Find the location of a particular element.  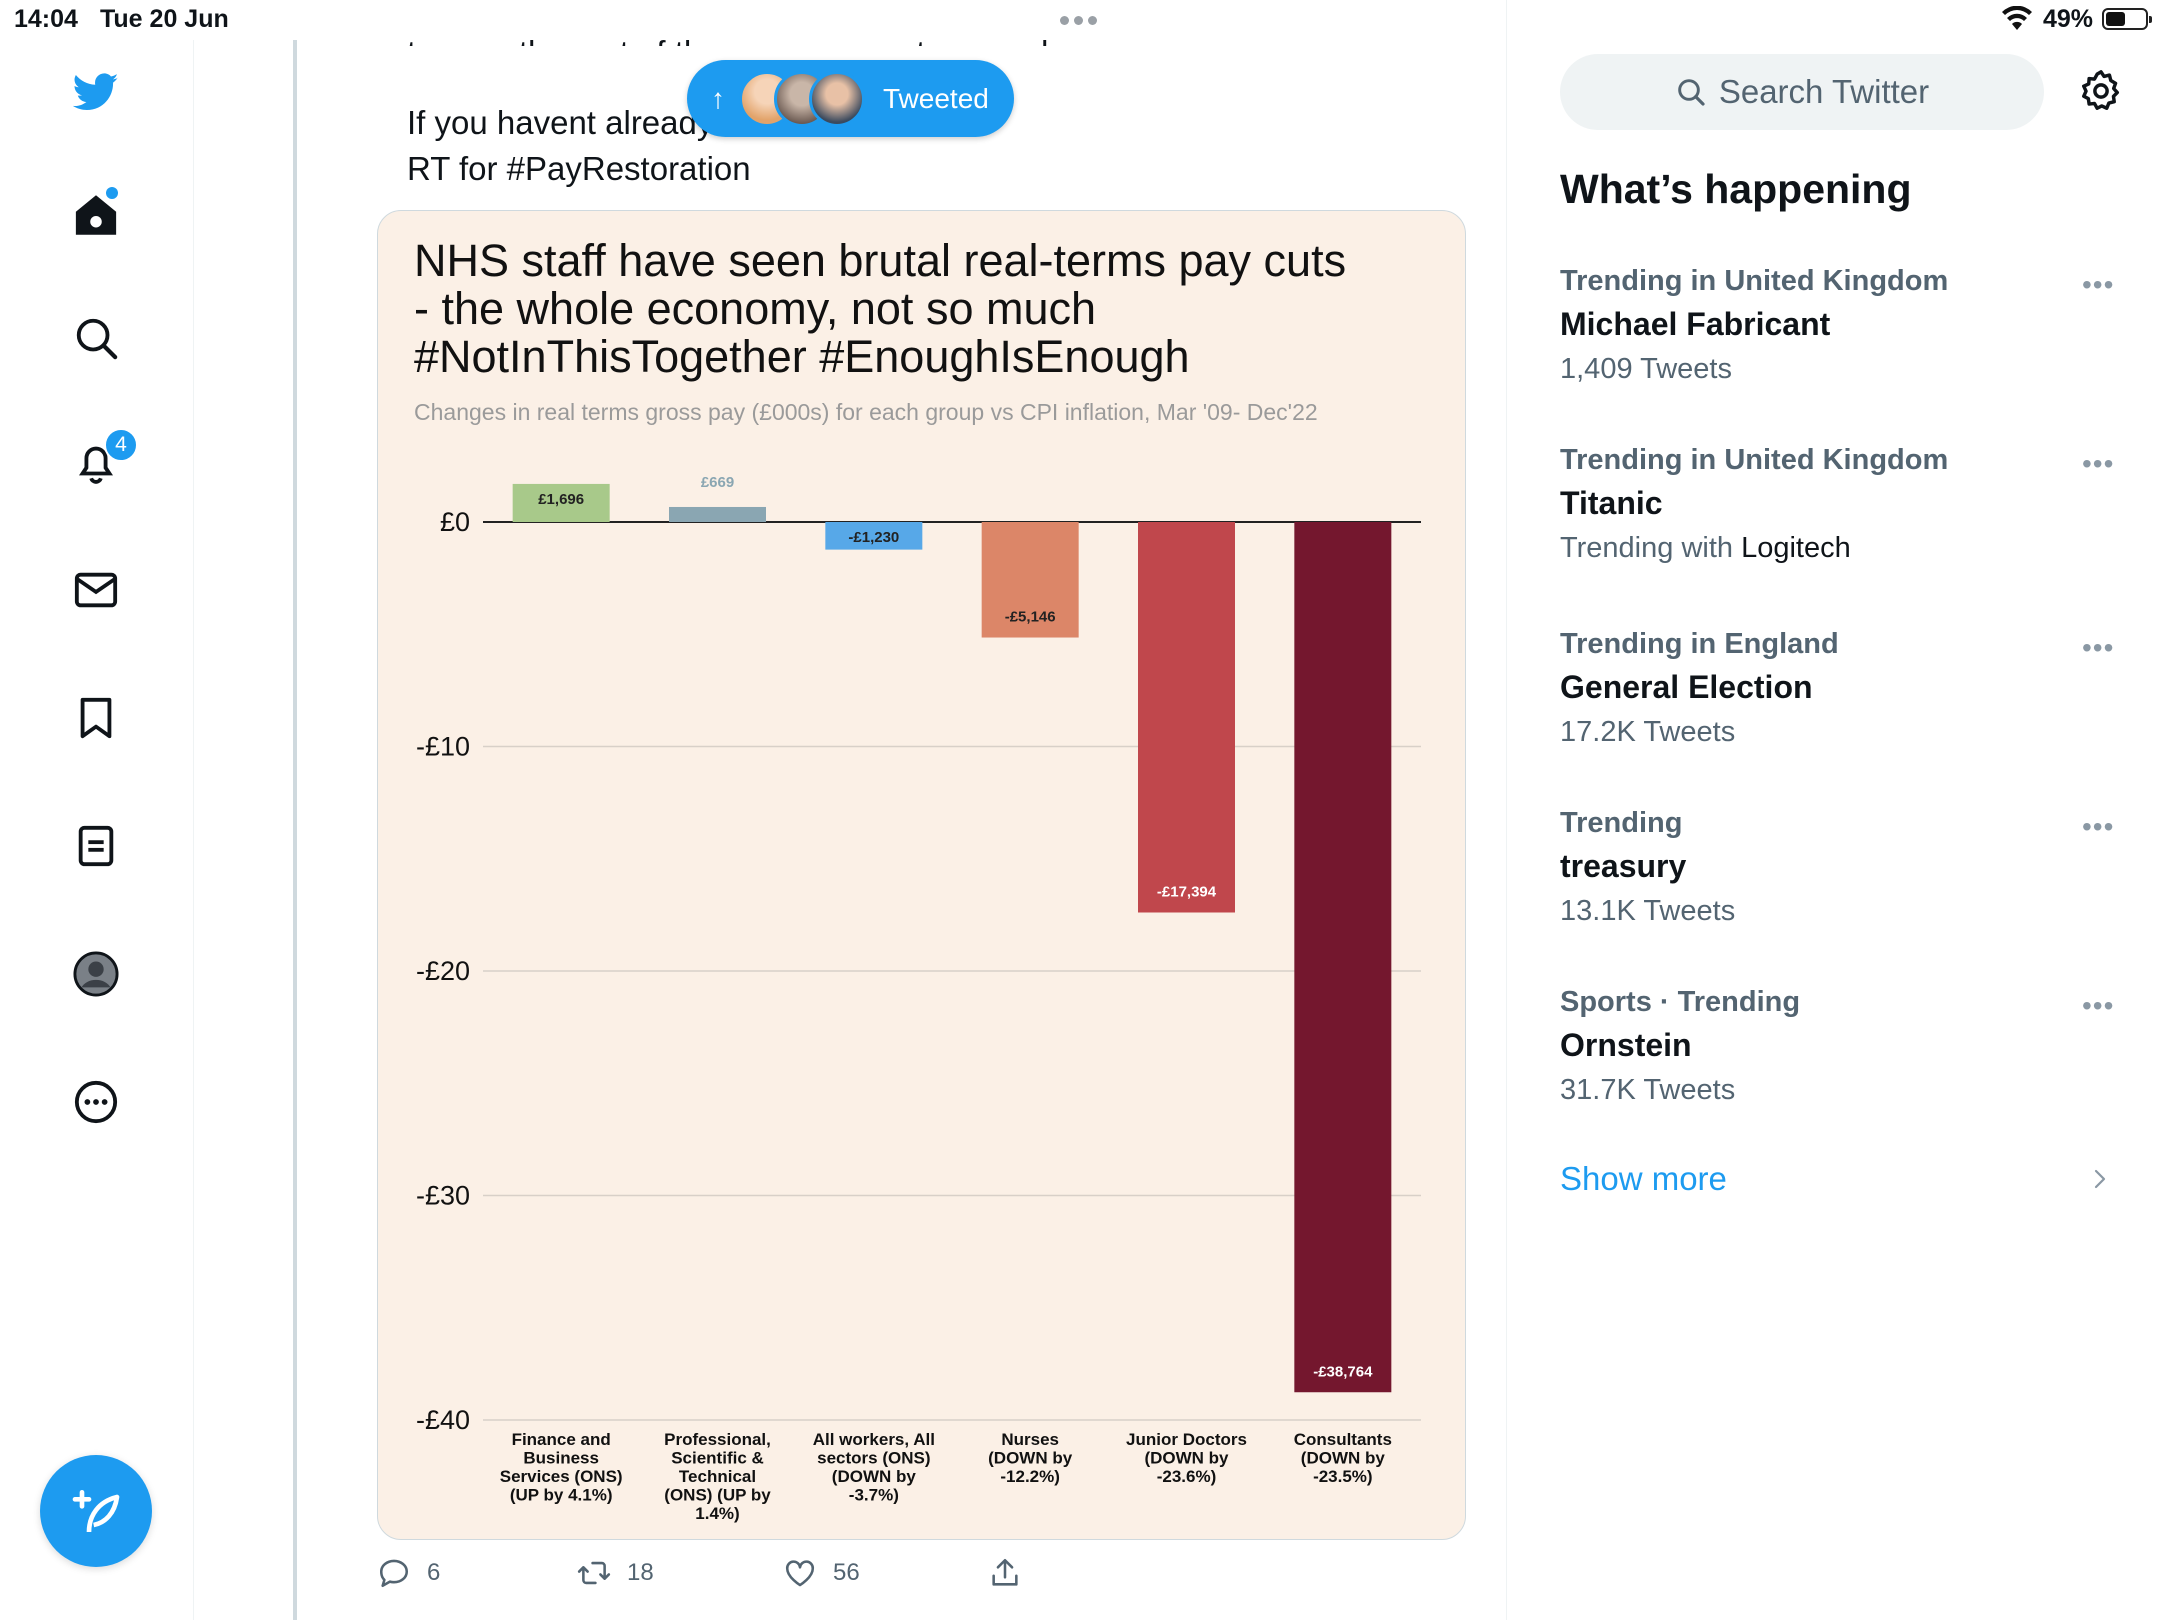

gear-icon is located at coordinates (2101, 91).